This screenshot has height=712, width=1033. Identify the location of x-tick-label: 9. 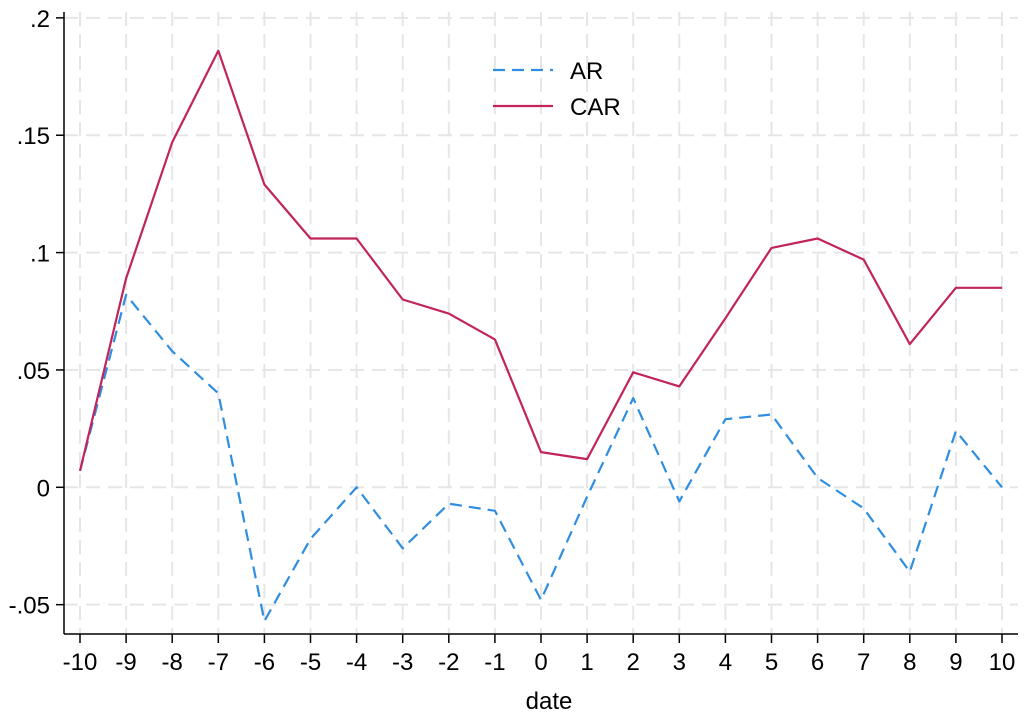
(955, 662).